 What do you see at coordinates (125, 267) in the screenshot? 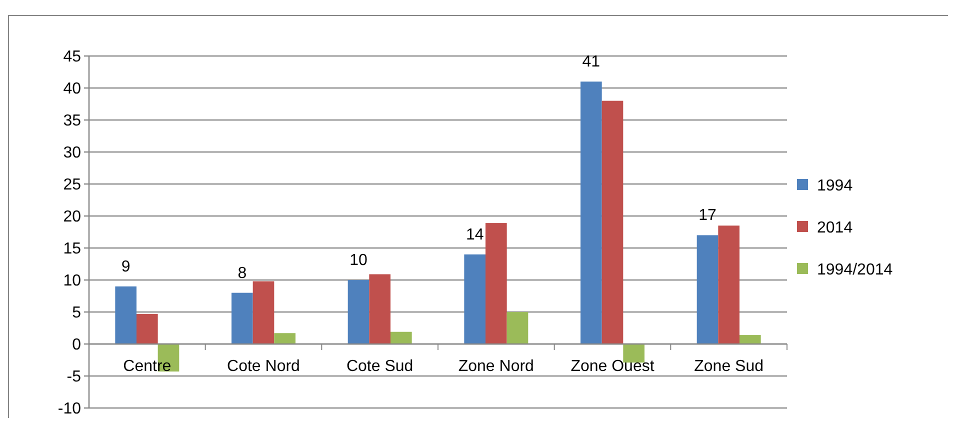
I see `data-label: 9` at bounding box center [125, 267].